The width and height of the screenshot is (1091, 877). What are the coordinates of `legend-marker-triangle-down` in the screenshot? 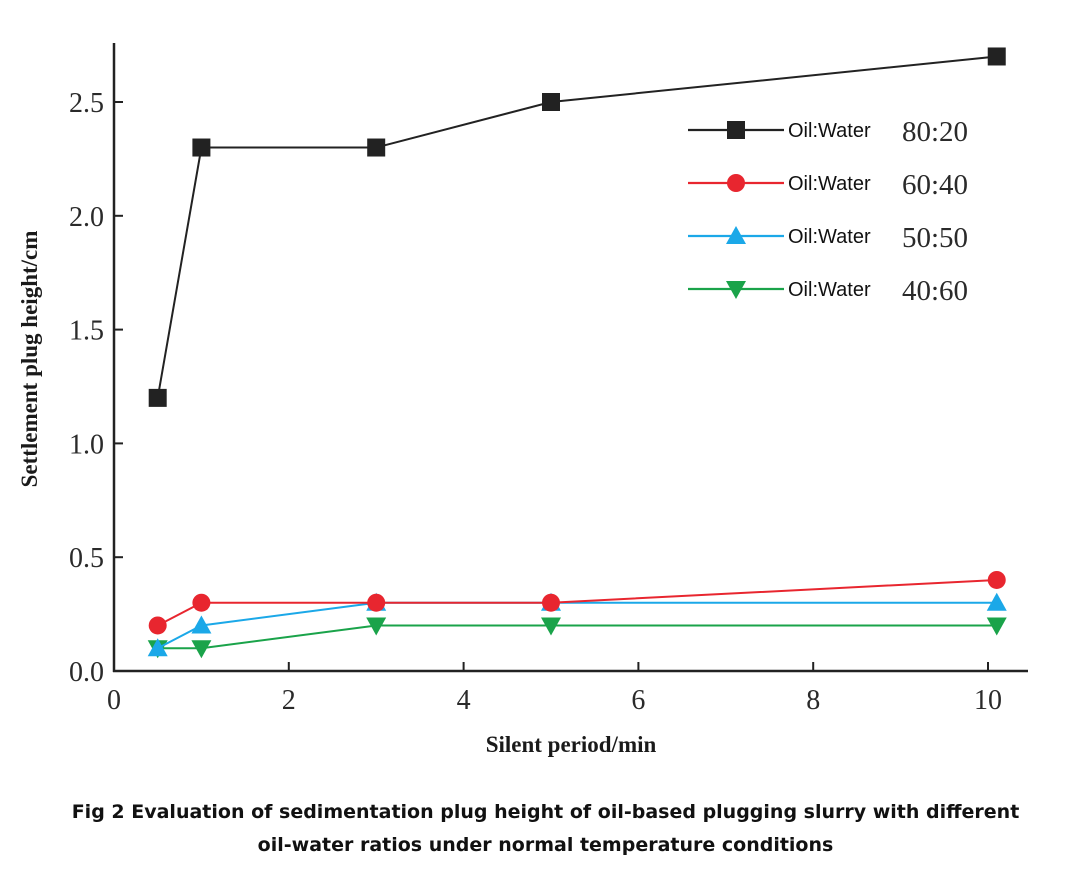 It's located at (736, 290).